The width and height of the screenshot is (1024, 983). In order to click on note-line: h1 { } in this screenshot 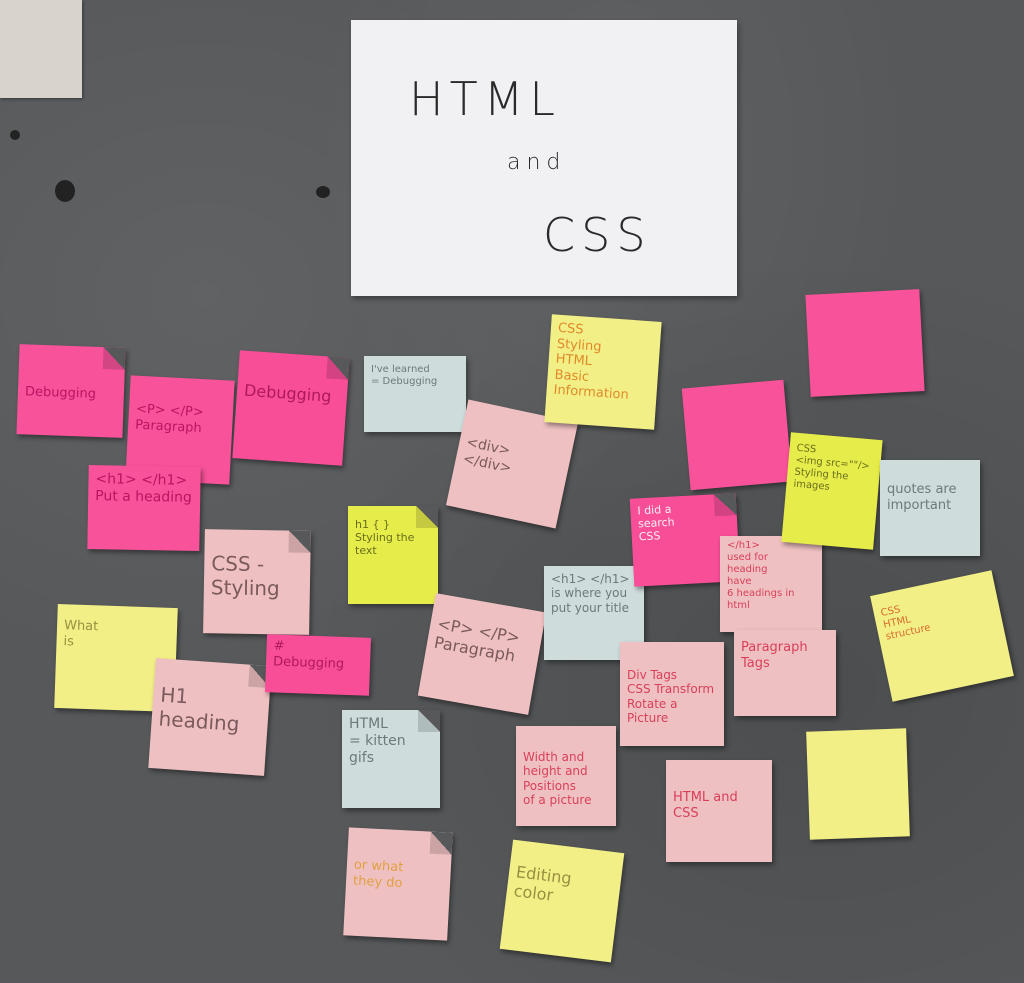, I will do `click(372, 524)`.